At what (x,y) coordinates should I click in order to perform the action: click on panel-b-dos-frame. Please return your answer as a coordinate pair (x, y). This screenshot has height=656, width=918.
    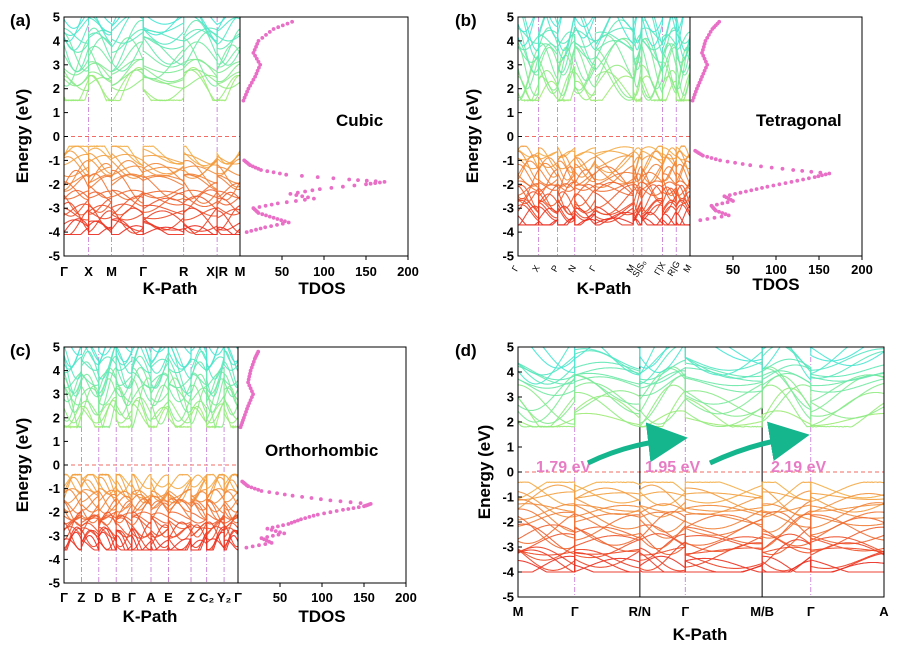
    Looking at the image, I should click on (776, 136).